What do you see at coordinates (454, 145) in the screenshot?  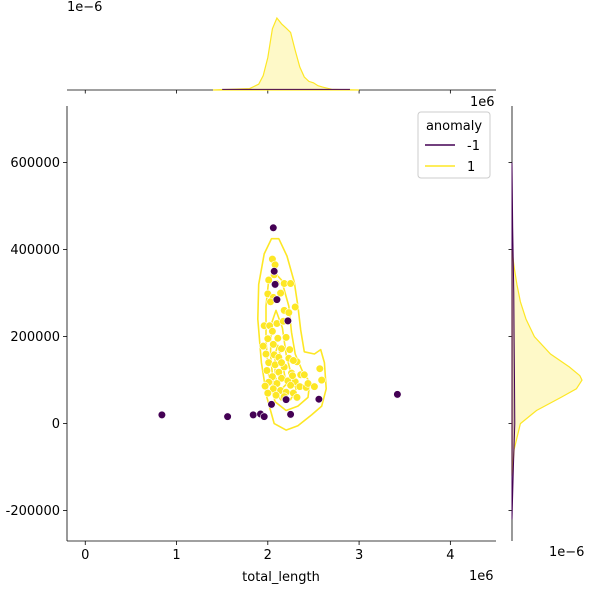 I see `legend: anomaly -1 1` at bounding box center [454, 145].